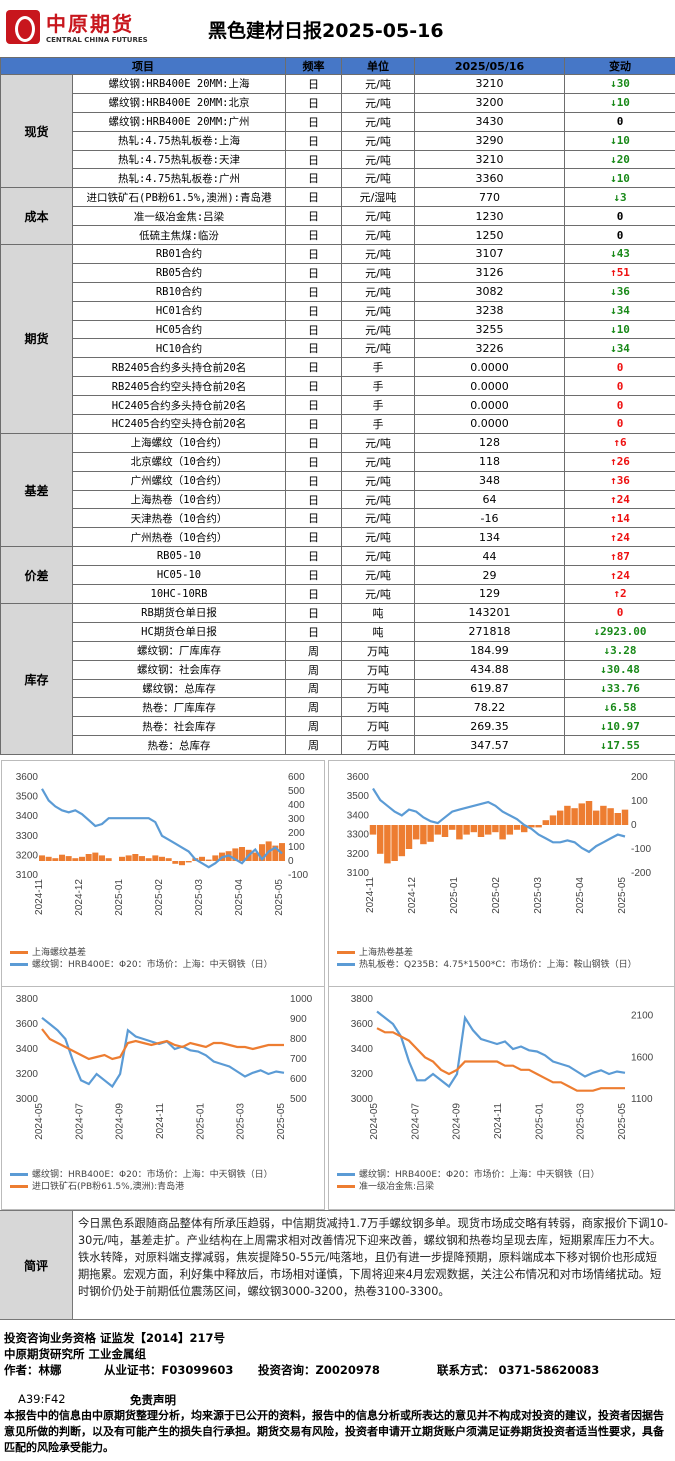 The height and width of the screenshot is (1461, 675). Describe the element at coordinates (179, 424) in the screenshot. I see `item-cell: HC2405合约空头持仓前20名` at that location.